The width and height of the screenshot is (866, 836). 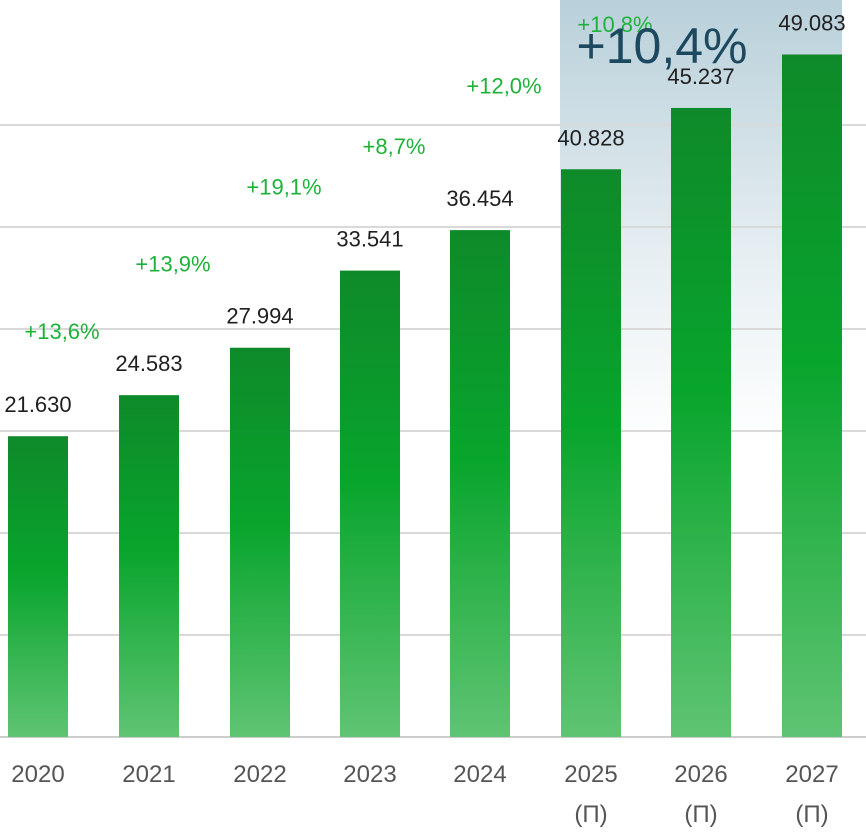 What do you see at coordinates (394, 146) in the screenshot?
I see `growth-label-2023: +8,7%` at bounding box center [394, 146].